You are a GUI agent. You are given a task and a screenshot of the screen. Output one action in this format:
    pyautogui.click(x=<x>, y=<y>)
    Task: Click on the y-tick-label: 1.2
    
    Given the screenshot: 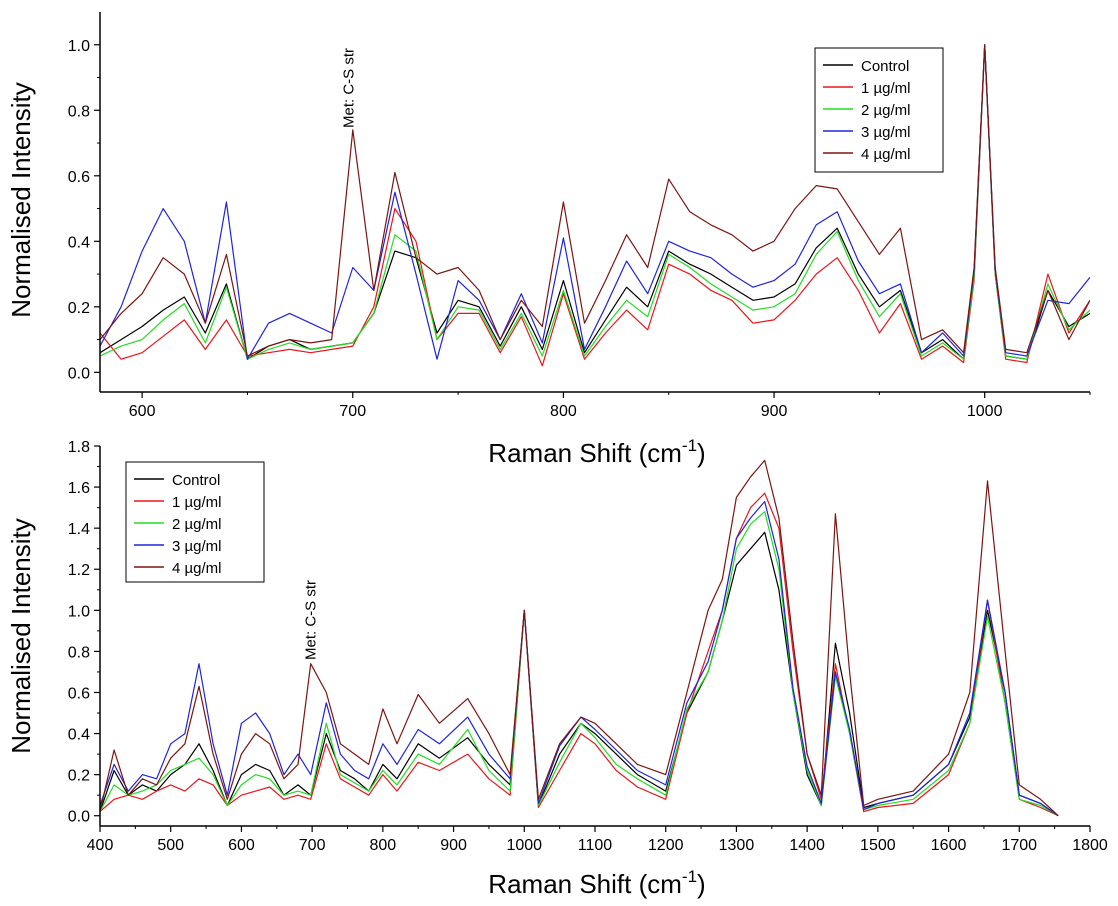 What is the action you would take?
    pyautogui.click(x=79, y=570)
    